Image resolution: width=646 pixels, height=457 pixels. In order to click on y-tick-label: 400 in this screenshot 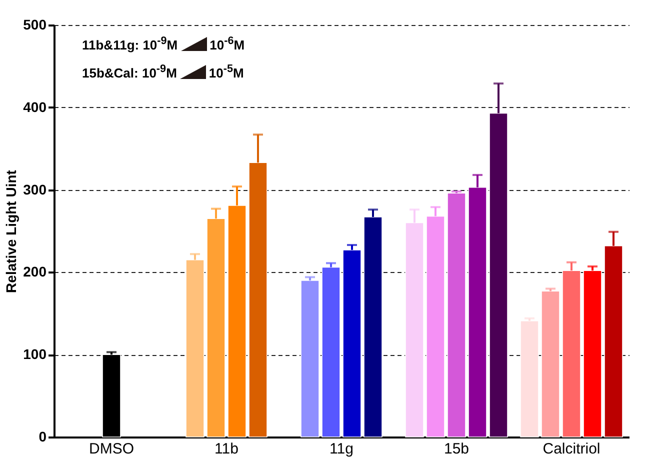, I will do `click(35, 106)`.